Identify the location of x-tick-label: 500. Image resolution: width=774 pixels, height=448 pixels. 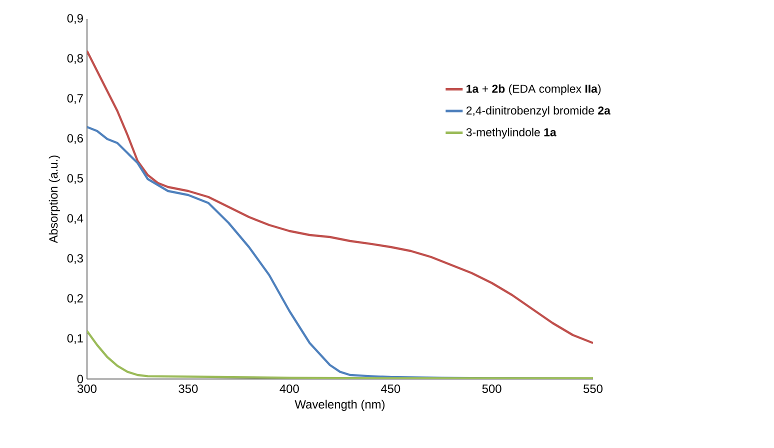
(492, 388).